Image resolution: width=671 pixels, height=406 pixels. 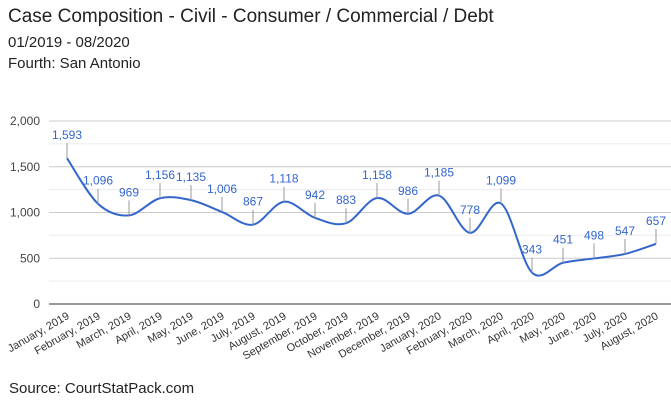 I want to click on chart-subtitle-court: Fourth: San Antonio, so click(x=74, y=63).